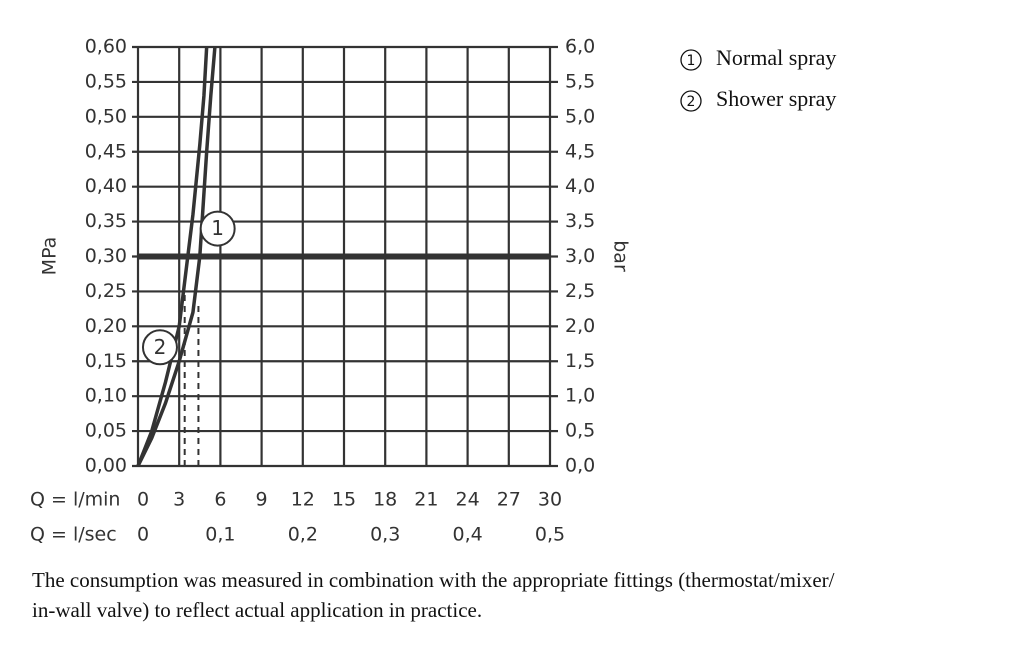  Describe the element at coordinates (580, 81) in the screenshot. I see `y2-tick-label: 5,5` at that location.